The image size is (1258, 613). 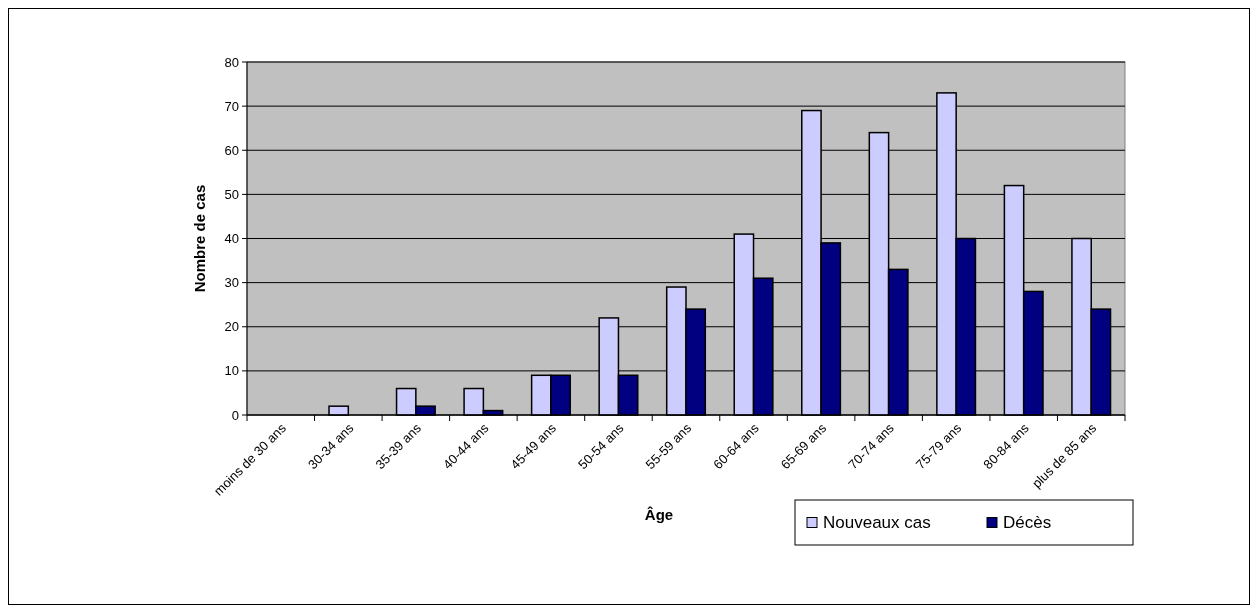 What do you see at coordinates (231, 62) in the screenshot?
I see `y-tick-label: 80` at bounding box center [231, 62].